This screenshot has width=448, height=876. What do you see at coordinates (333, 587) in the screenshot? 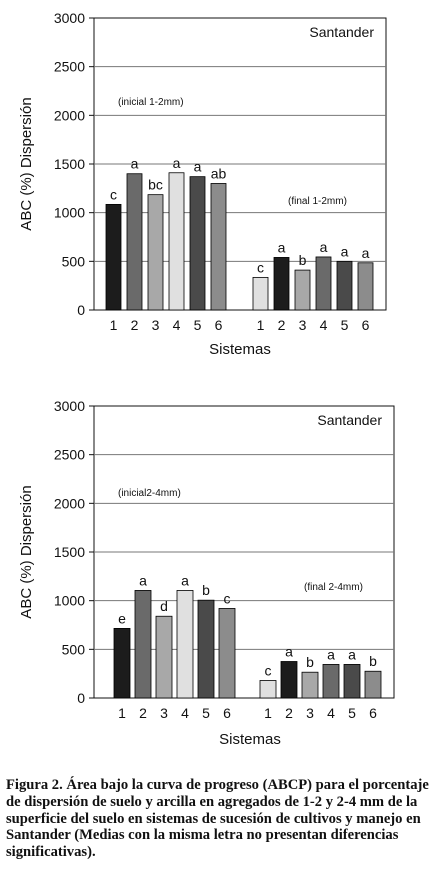
I see `group-label-final: (final 2-4mm)` at bounding box center [333, 587].